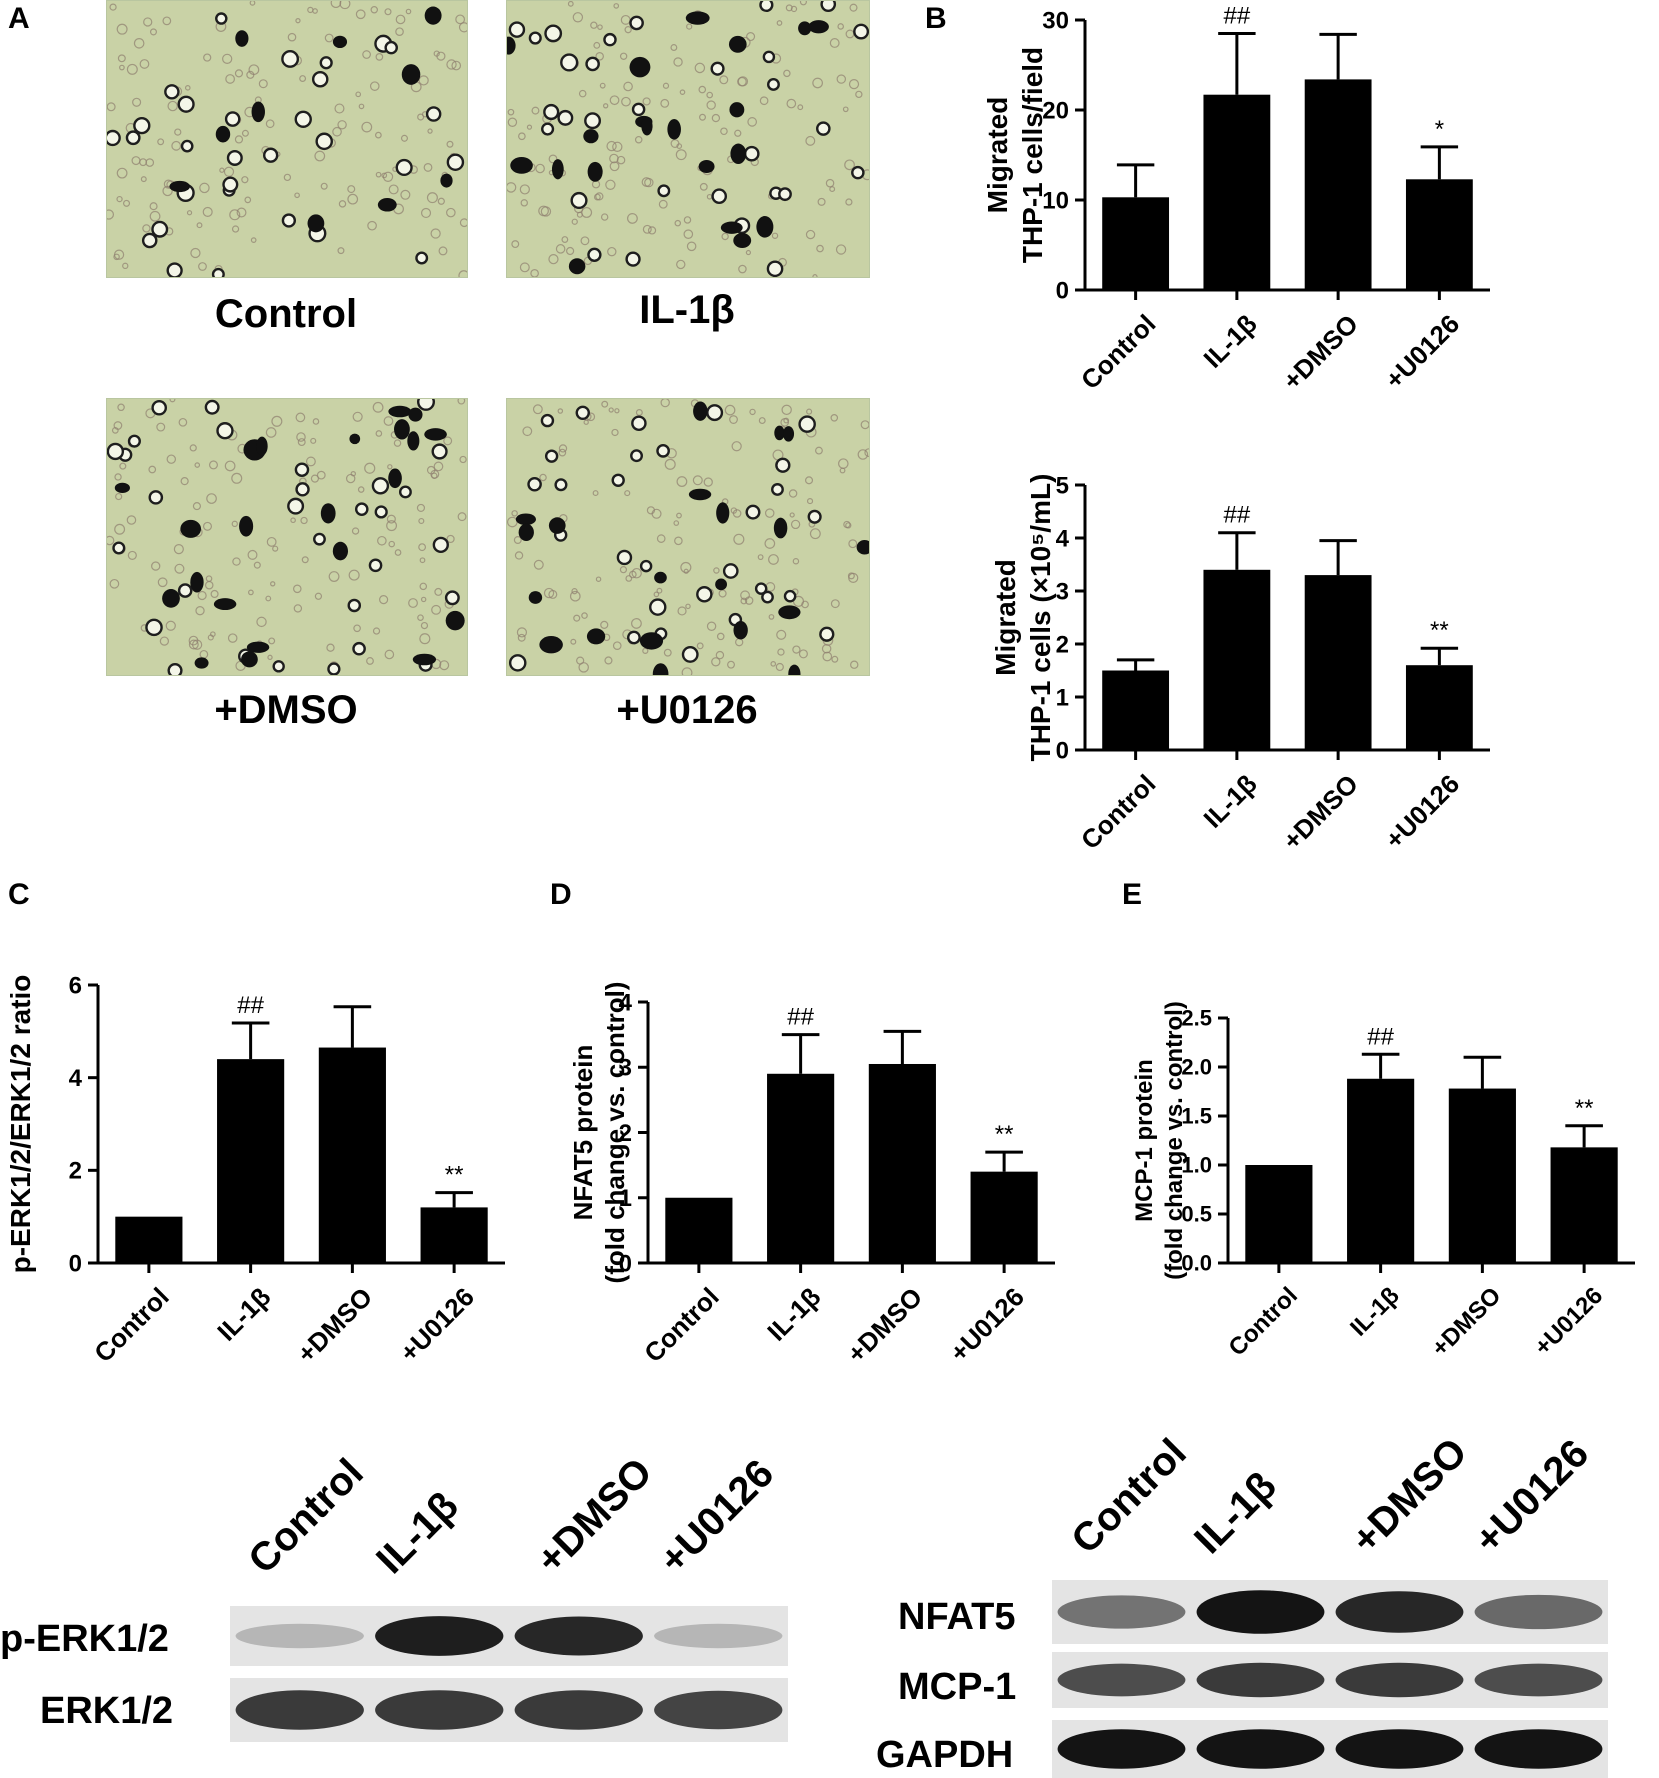  I want to click on blot-strip-nfat5, so click(1330, 1612).